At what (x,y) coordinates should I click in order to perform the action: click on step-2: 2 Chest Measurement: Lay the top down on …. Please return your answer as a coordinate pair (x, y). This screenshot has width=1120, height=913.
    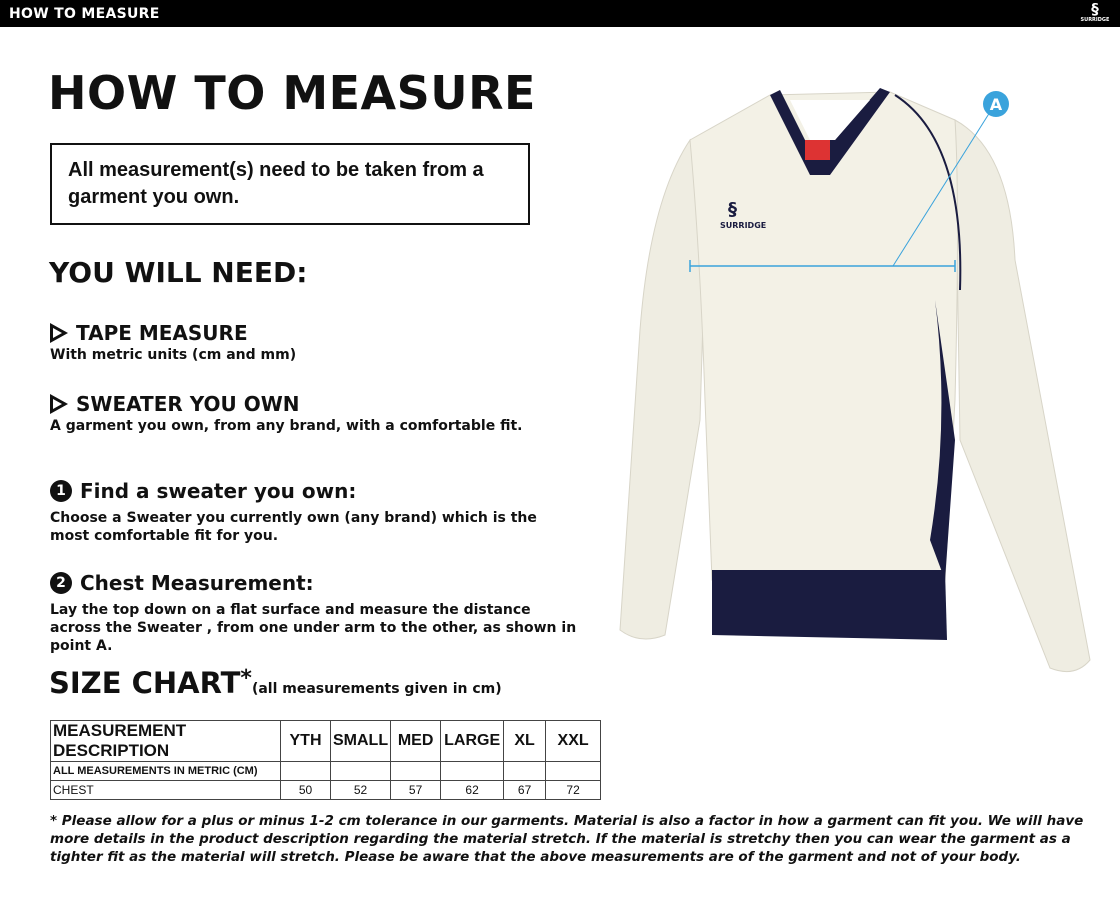
    Looking at the image, I should click on (315, 613).